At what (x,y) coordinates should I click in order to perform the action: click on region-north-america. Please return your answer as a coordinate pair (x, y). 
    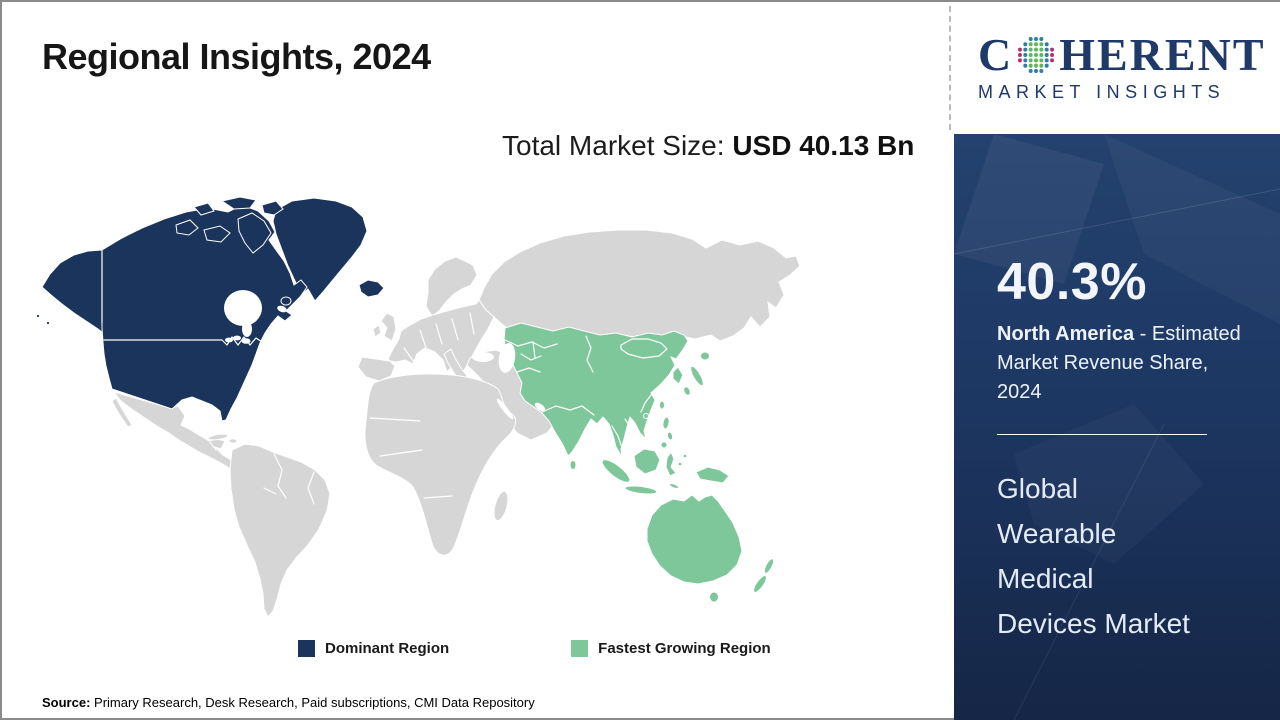
    Looking at the image, I should click on (210, 309).